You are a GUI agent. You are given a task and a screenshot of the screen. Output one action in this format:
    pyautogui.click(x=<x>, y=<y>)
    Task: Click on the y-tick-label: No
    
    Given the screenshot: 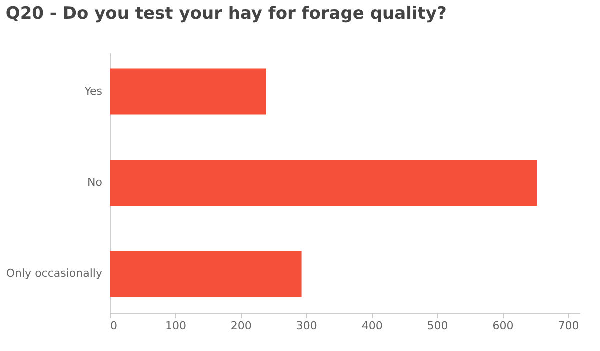 What is the action you would take?
    pyautogui.click(x=95, y=182)
    